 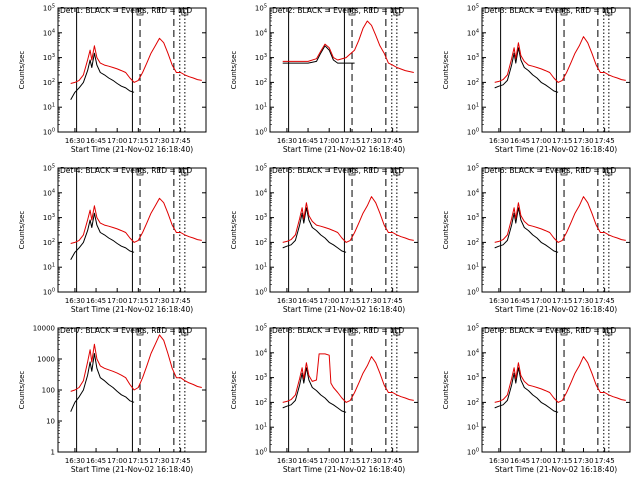 What do you see at coordinates (338, 330) in the screenshot?
I see `panel-title: Det 8: BLACK = Events, RED = LLD` at bounding box center [338, 330].